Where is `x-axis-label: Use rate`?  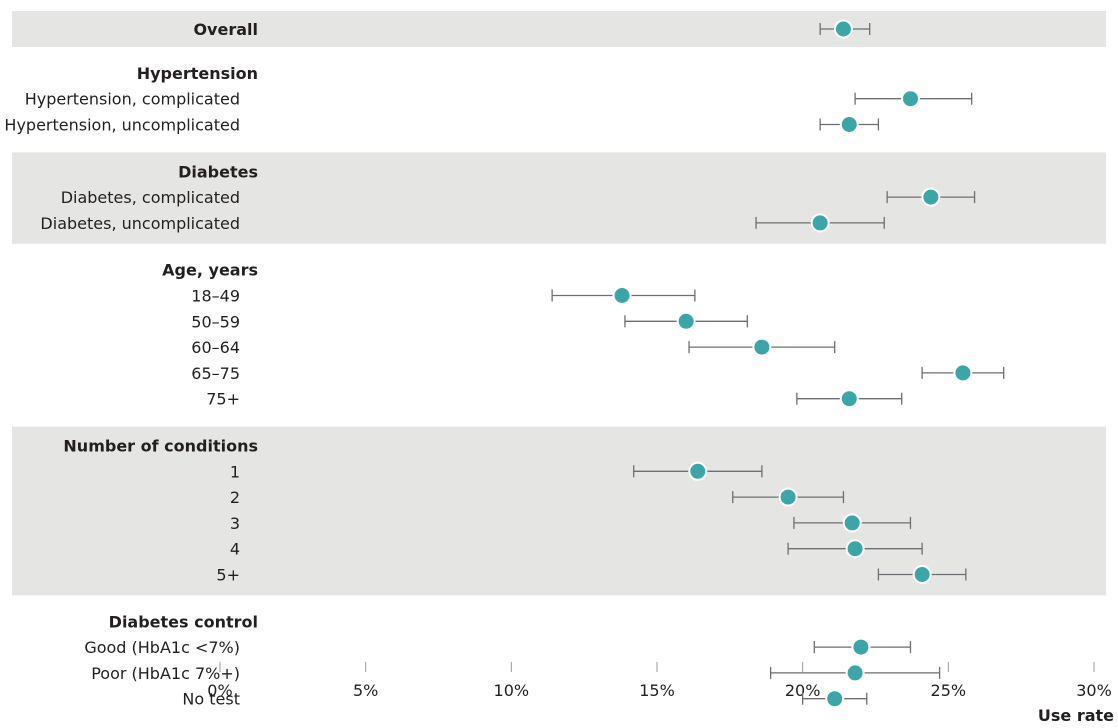 x-axis-label: Use rate is located at coordinates (1076, 715).